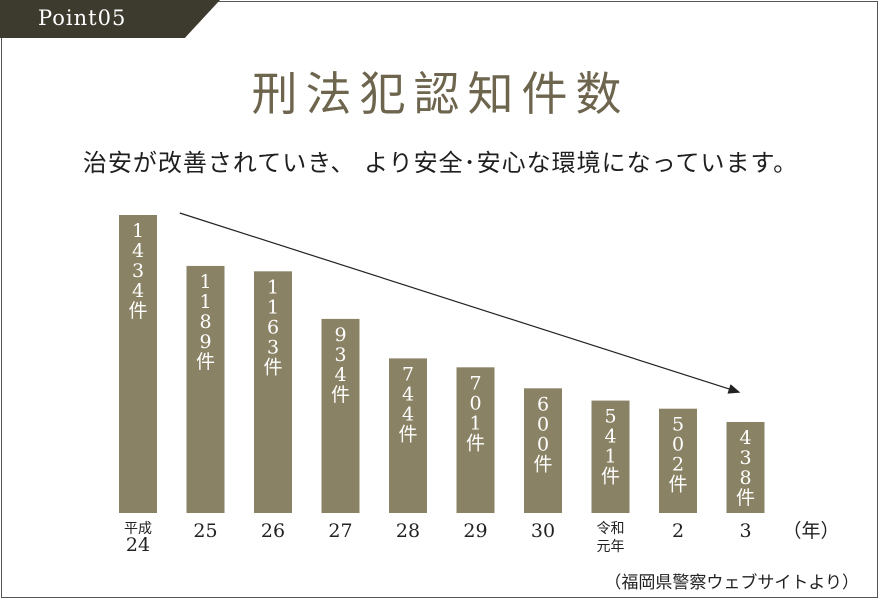 Image resolution: width=881 pixels, height=601 pixels. I want to click on tick-label-7: 令和, so click(611, 529).